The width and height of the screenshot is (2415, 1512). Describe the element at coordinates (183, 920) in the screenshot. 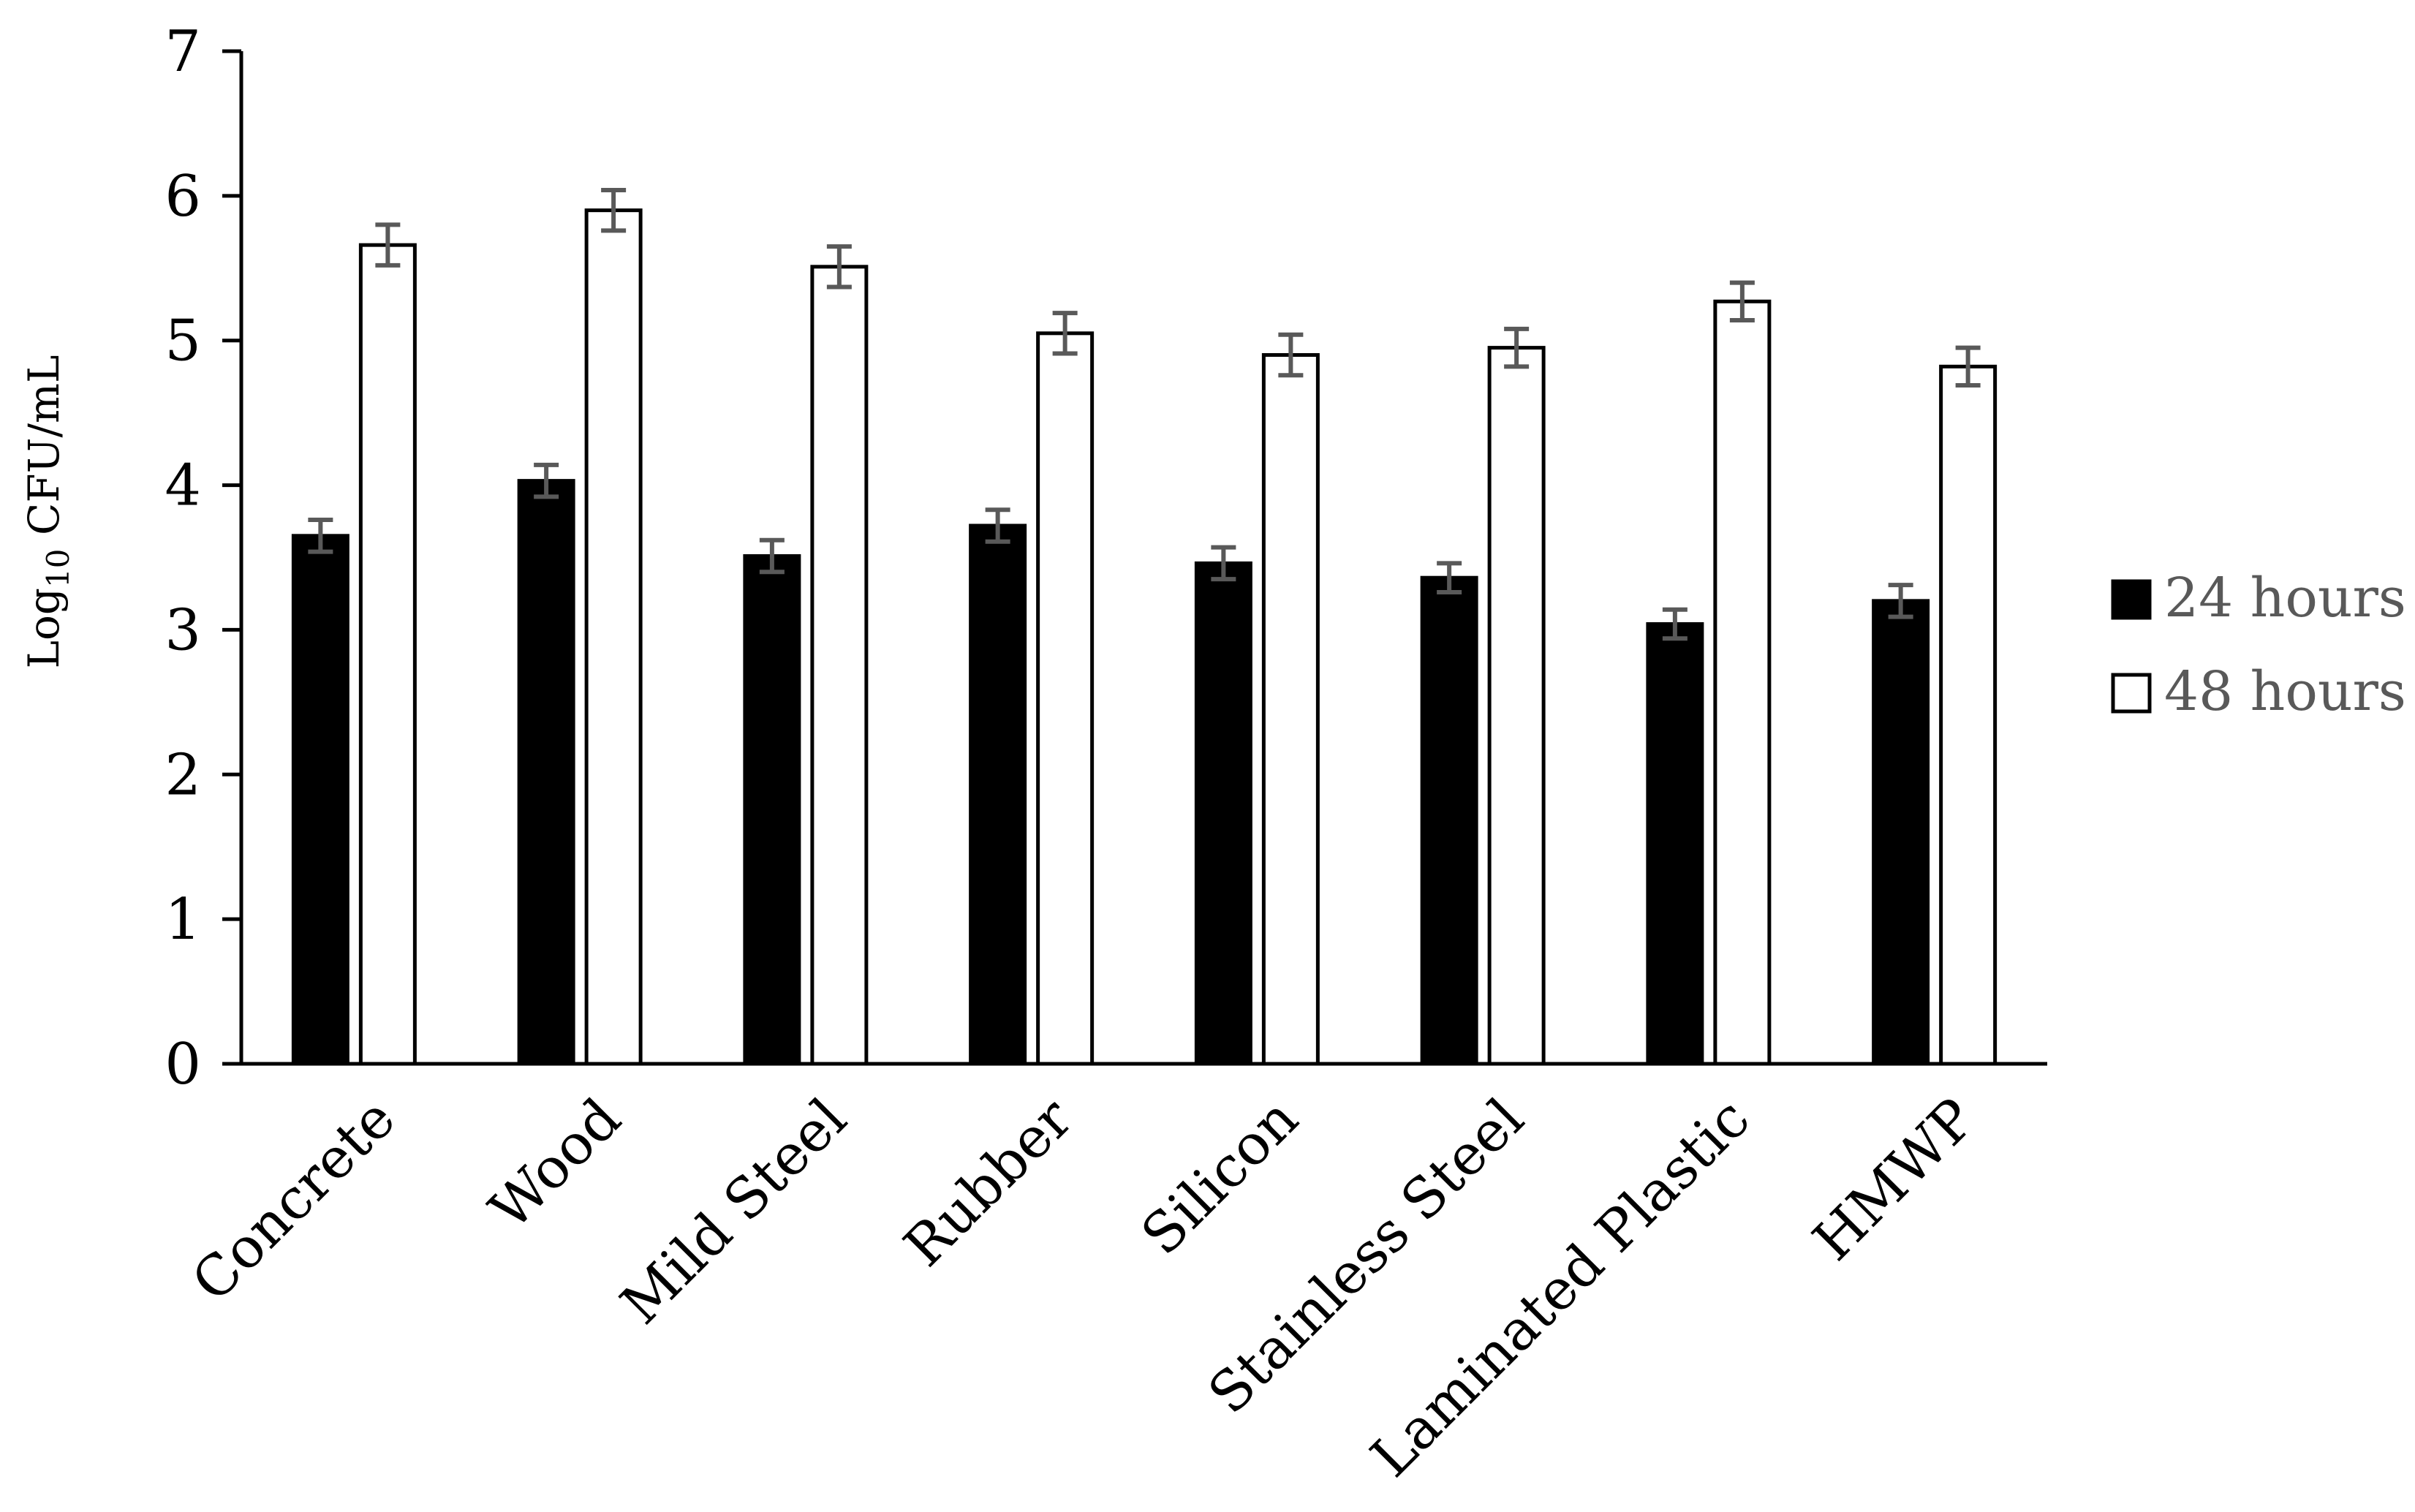

I see `y-tick-label: 1` at that location.